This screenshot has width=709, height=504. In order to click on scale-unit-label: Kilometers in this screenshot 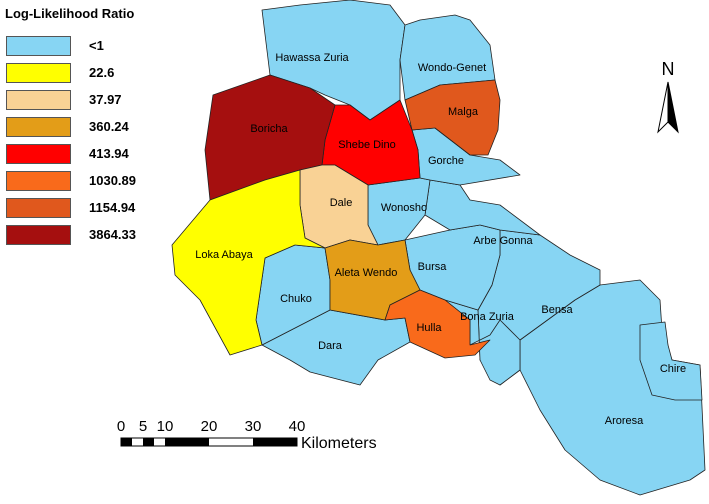, I will do `click(339, 443)`.